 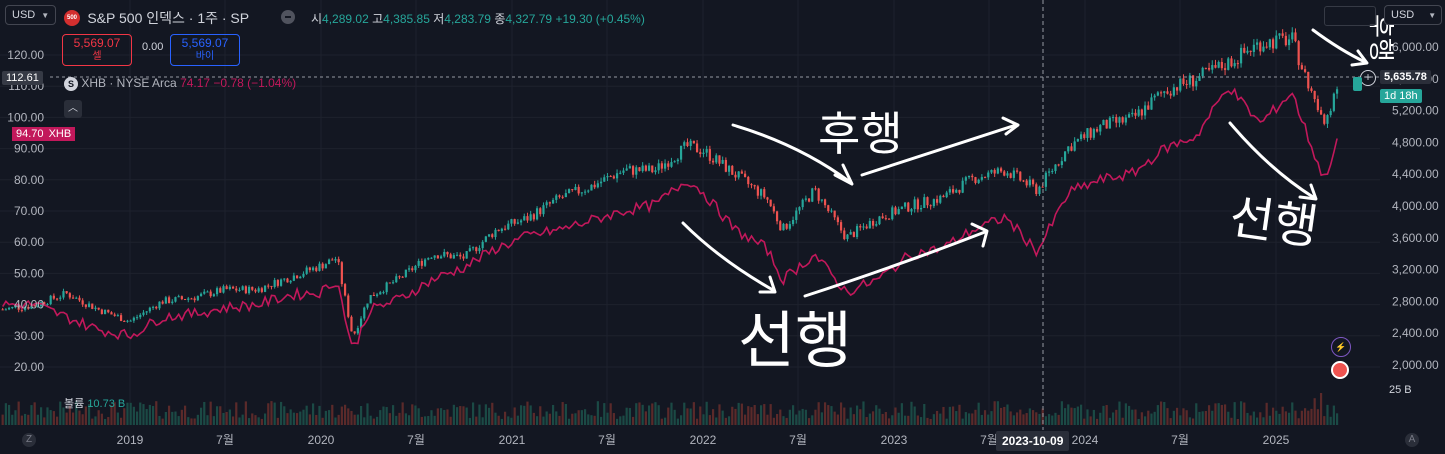 What do you see at coordinates (1340, 370) in the screenshot?
I see `us-flag-icon` at bounding box center [1340, 370].